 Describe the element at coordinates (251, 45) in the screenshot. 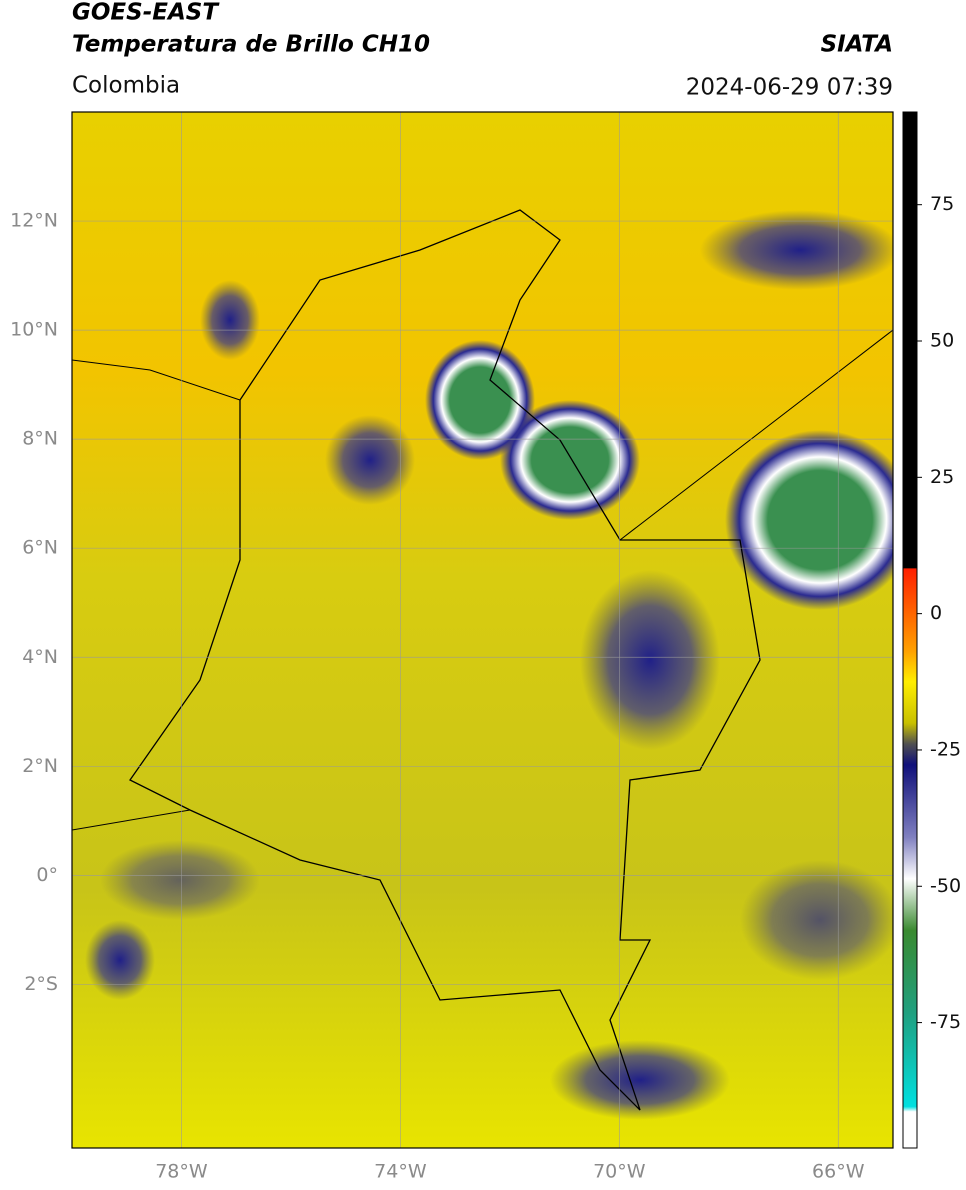

I see `subtitle: Temperatura de Brillo CH10` at that location.